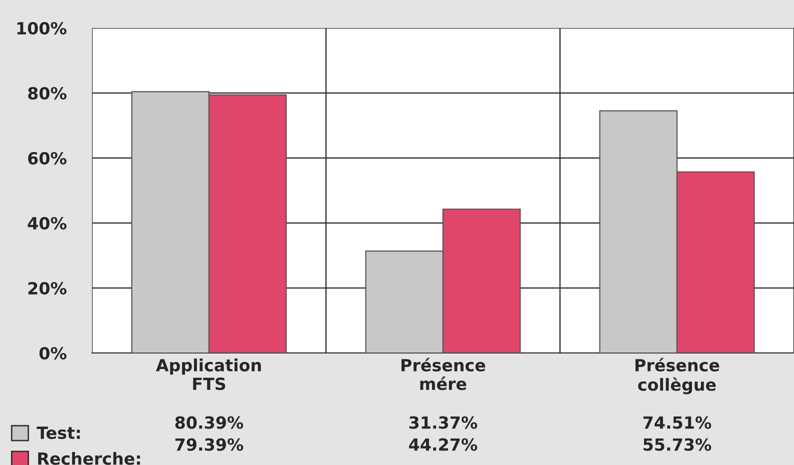 This screenshot has height=465, width=794. Describe the element at coordinates (443, 422) in the screenshot. I see `data-label: 31.37%` at that location.